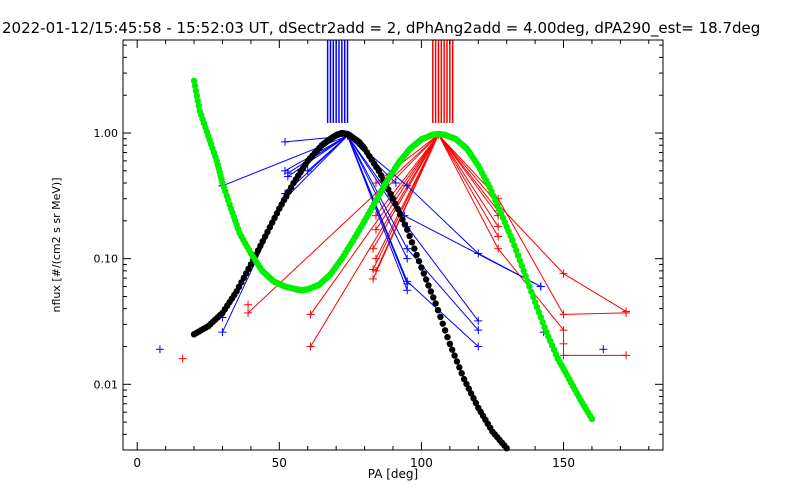 The width and height of the screenshot is (800, 500). I want to click on x-tick-label-0: 0, so click(137, 463).